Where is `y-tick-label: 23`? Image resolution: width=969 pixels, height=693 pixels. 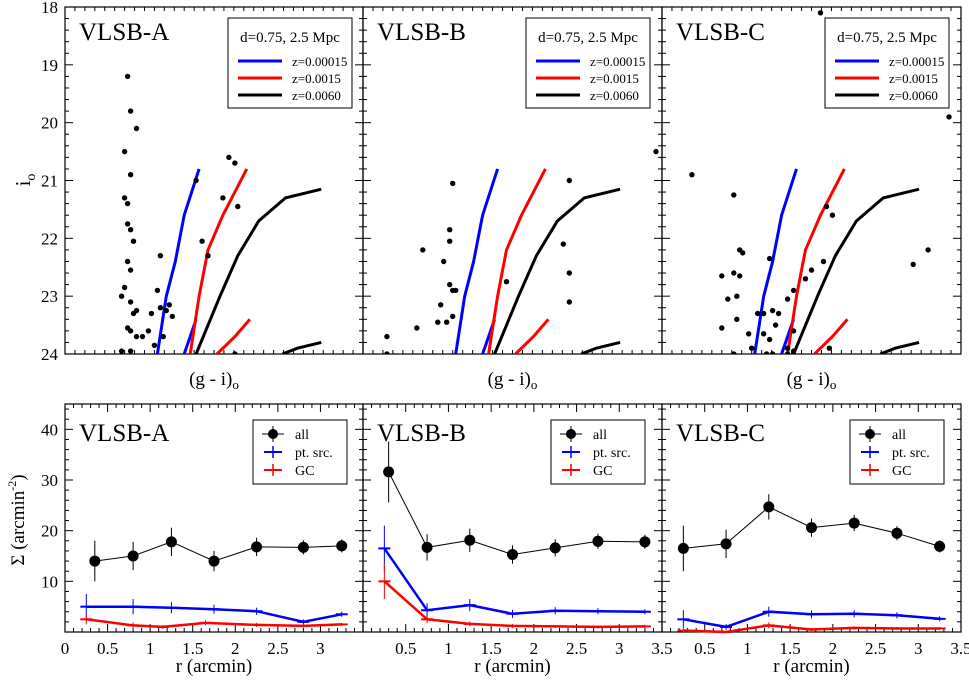
y-tick-label: 23 is located at coordinates (49, 296).